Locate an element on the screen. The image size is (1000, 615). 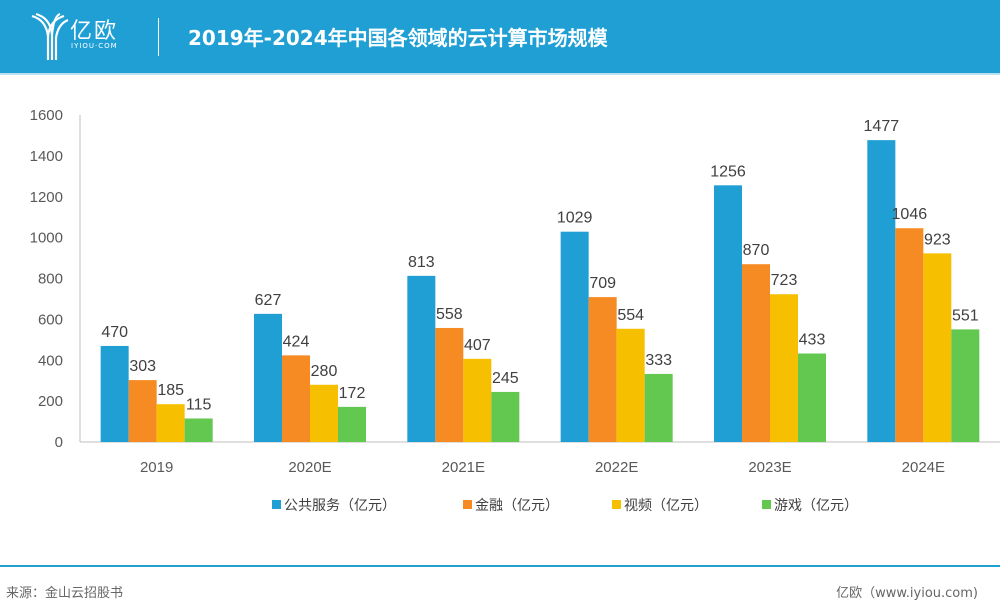
data-label: 185 is located at coordinates (170, 390).